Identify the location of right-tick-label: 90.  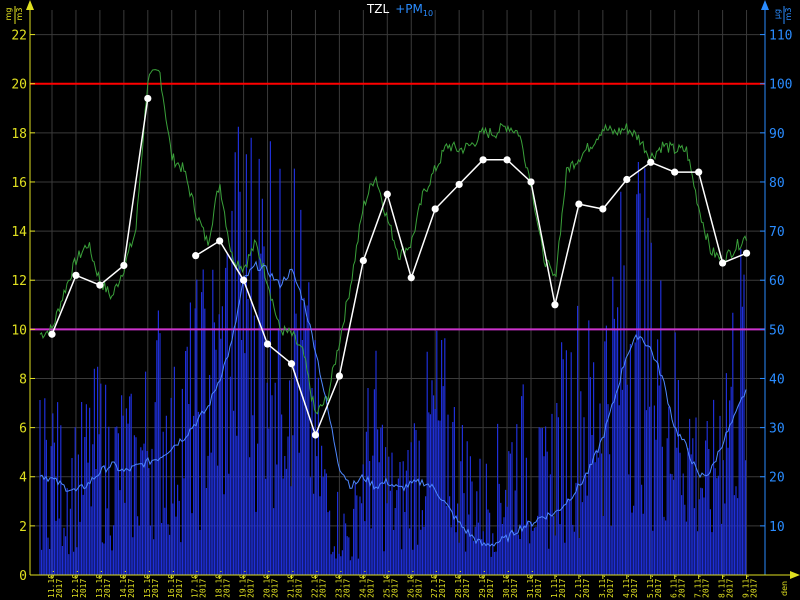
(777, 134).